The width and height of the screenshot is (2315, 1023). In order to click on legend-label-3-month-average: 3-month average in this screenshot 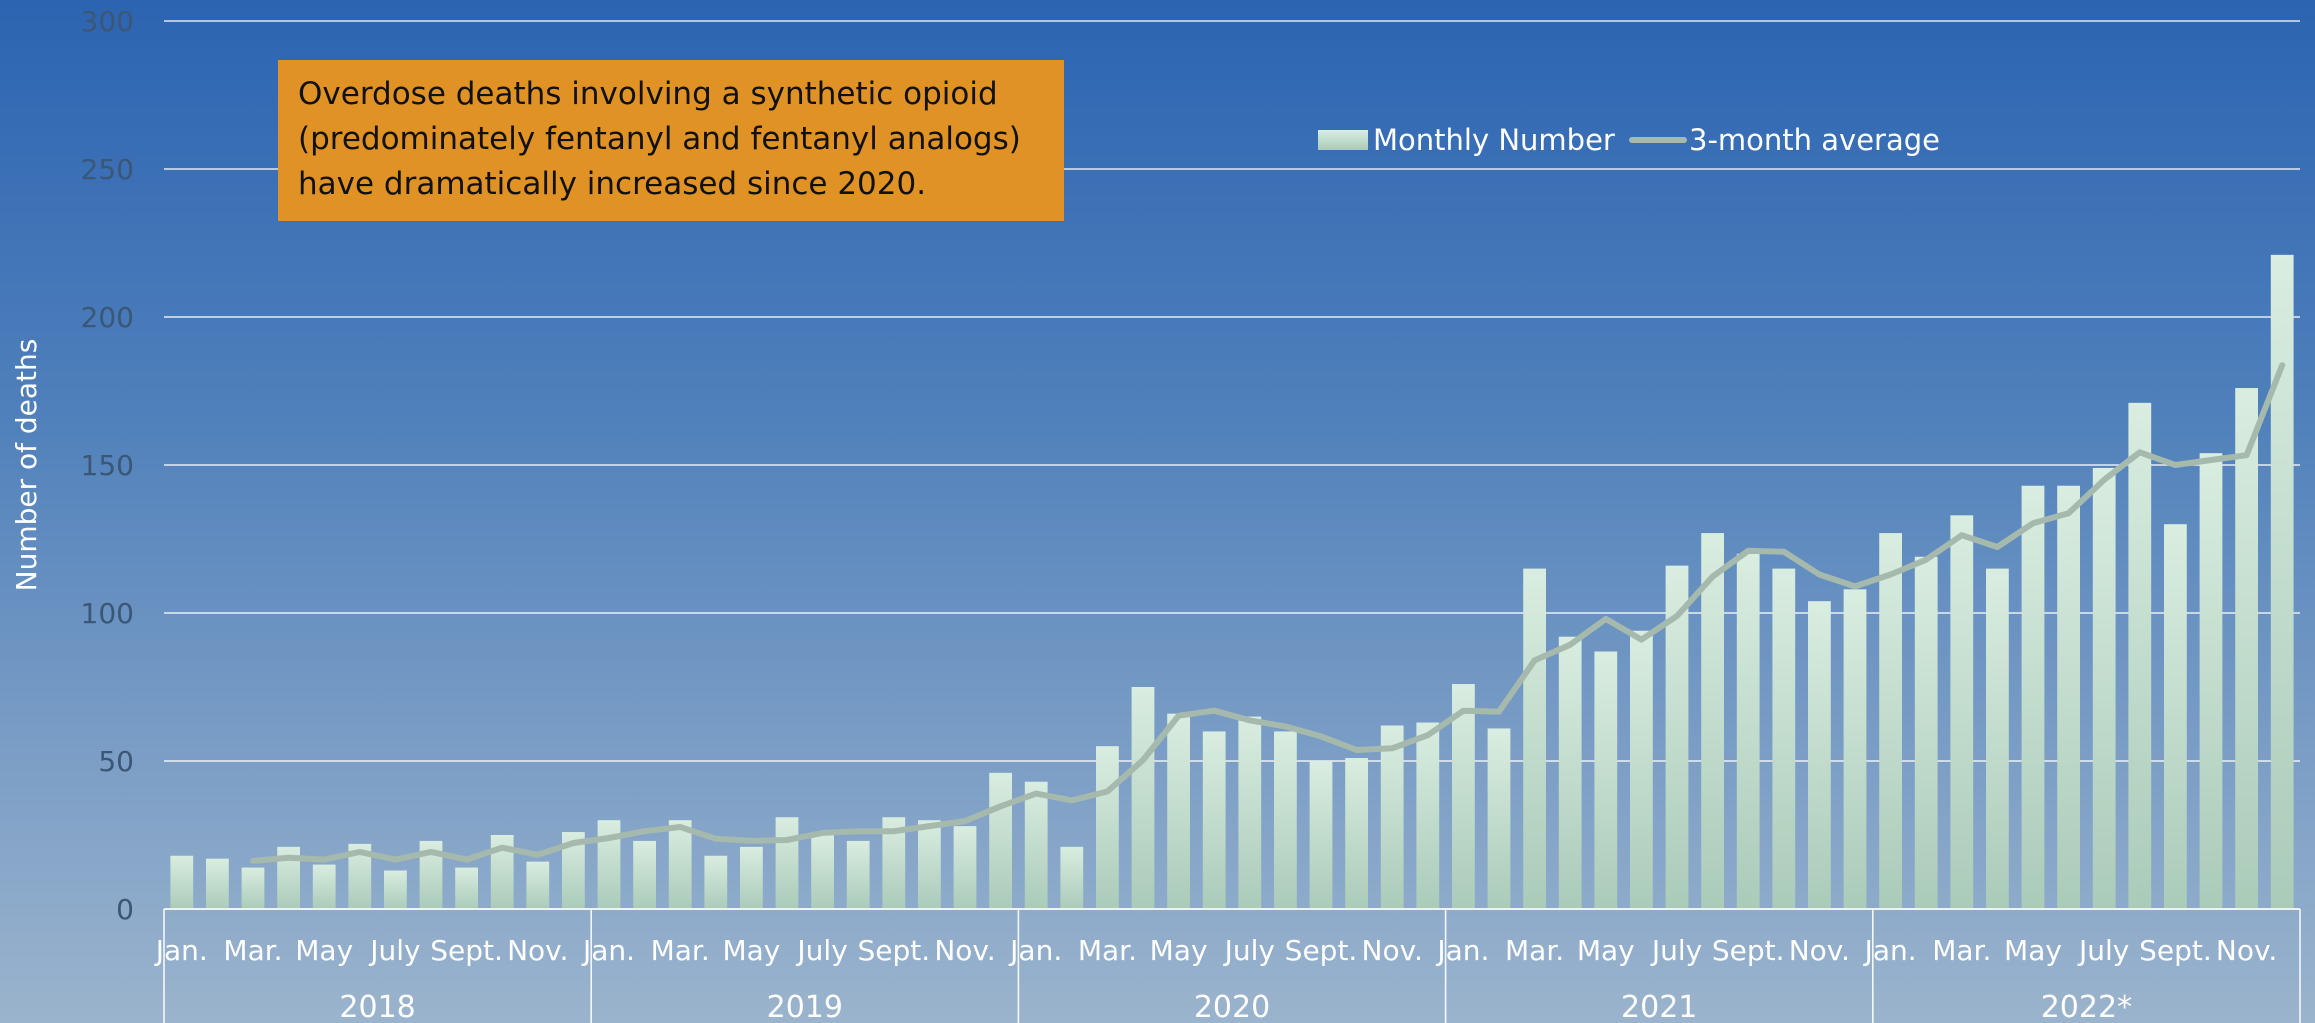, I will do `click(1814, 140)`.